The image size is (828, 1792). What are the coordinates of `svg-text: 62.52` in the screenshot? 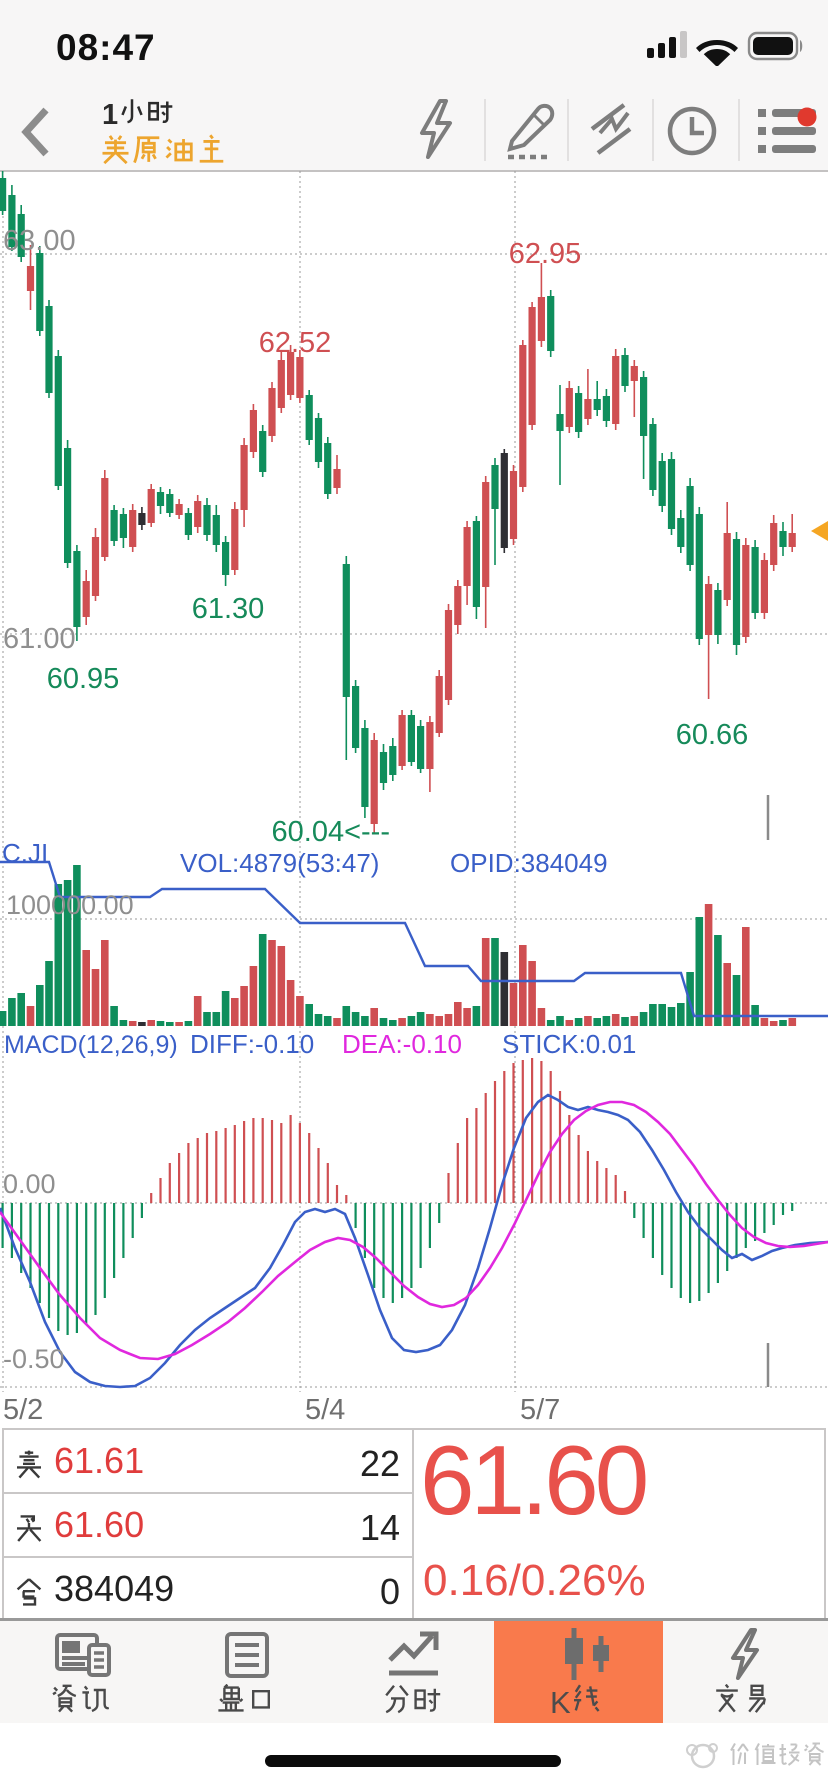 It's located at (295, 343).